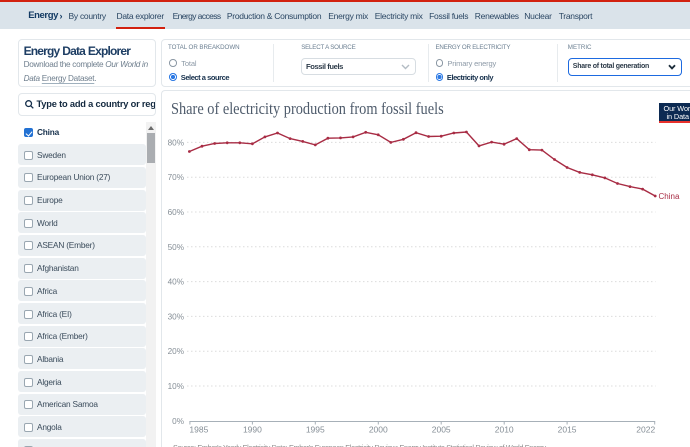 Image resolution: width=690 pixels, height=447 pixels. Describe the element at coordinates (178, 421) in the screenshot. I see `svg-text: 0%` at that location.